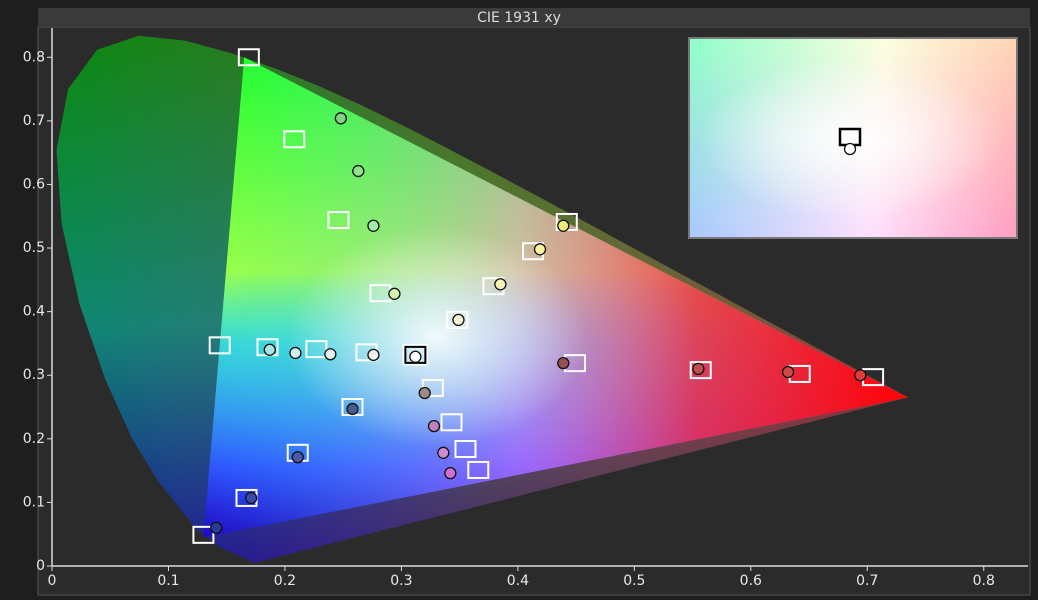  I want to click on inset-glow, so click(850, 140).